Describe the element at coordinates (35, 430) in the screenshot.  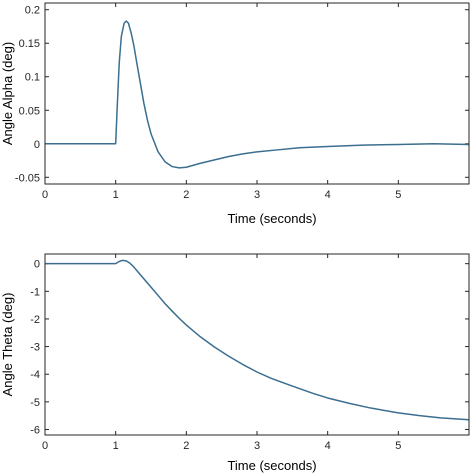
I see `y-tick-label: -6` at that location.